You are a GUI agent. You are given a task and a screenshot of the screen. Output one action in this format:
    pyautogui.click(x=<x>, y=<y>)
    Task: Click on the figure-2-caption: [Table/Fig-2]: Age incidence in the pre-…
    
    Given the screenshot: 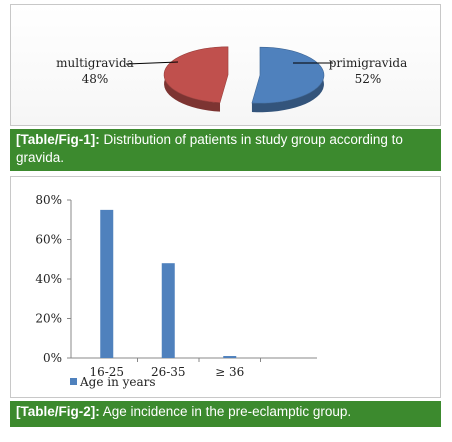 What is the action you would take?
    pyautogui.click(x=225, y=414)
    